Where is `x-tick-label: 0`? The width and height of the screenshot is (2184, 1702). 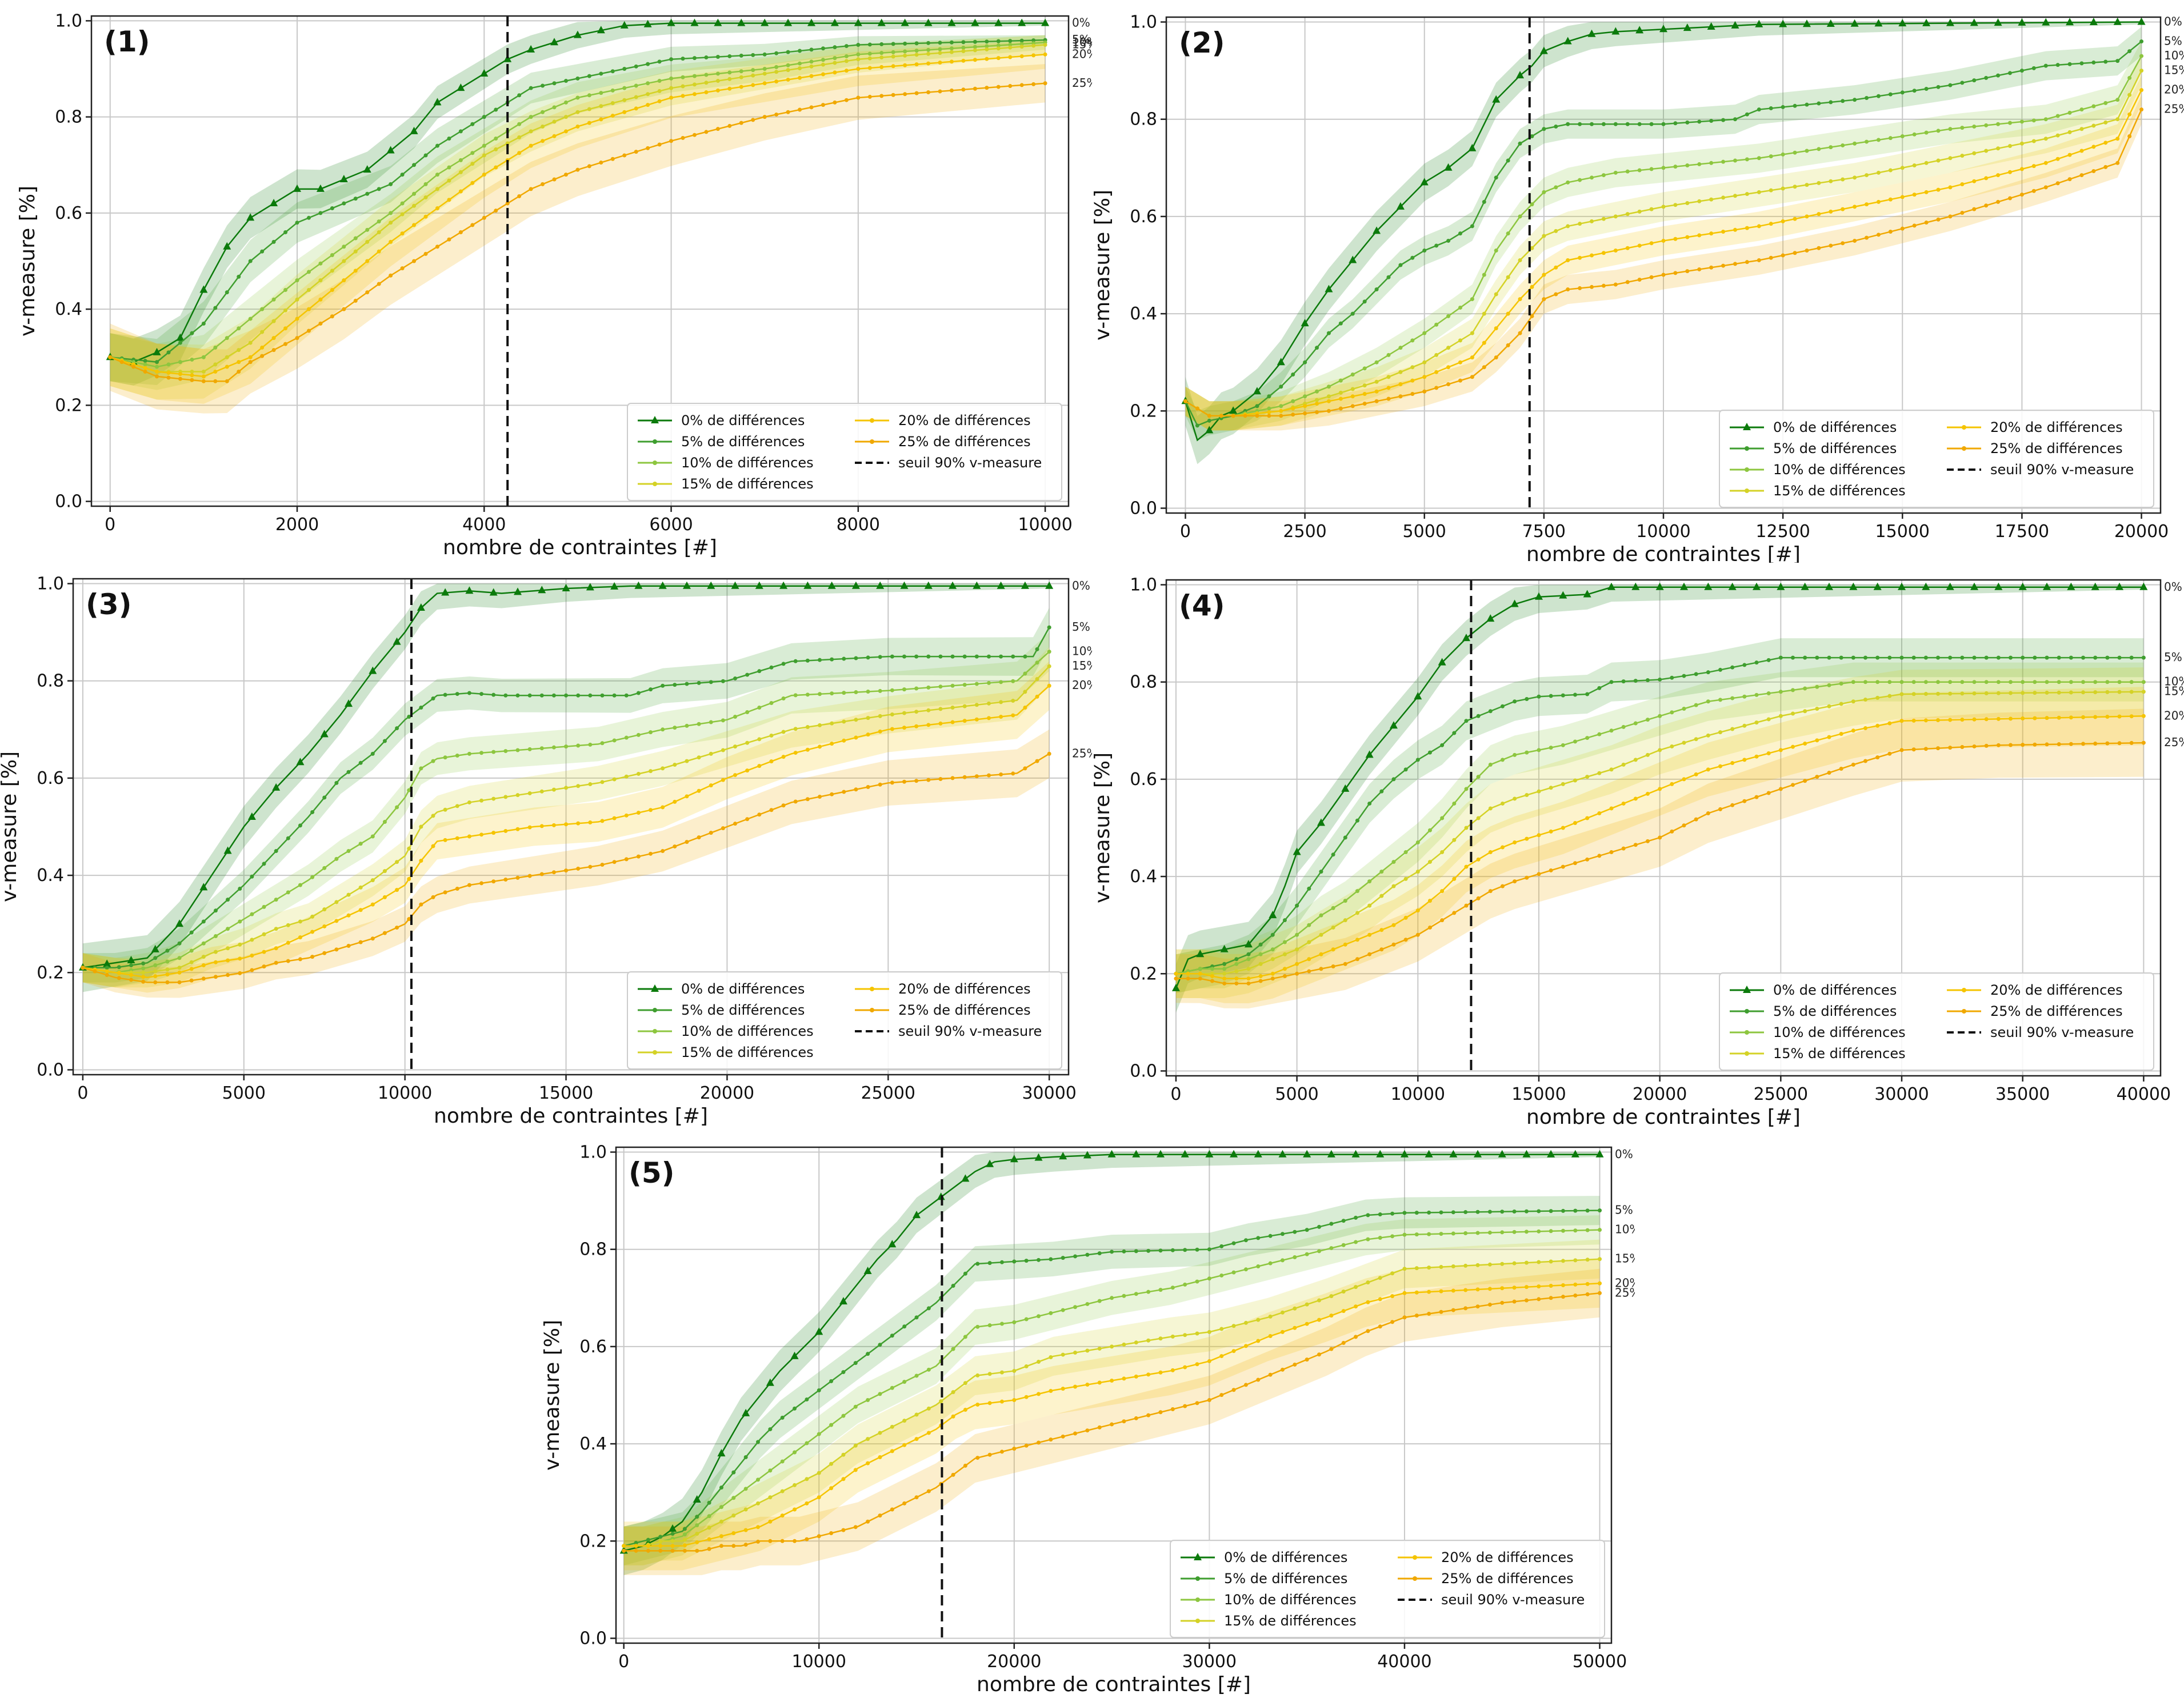 x-tick-label: 0 is located at coordinates (1185, 532).